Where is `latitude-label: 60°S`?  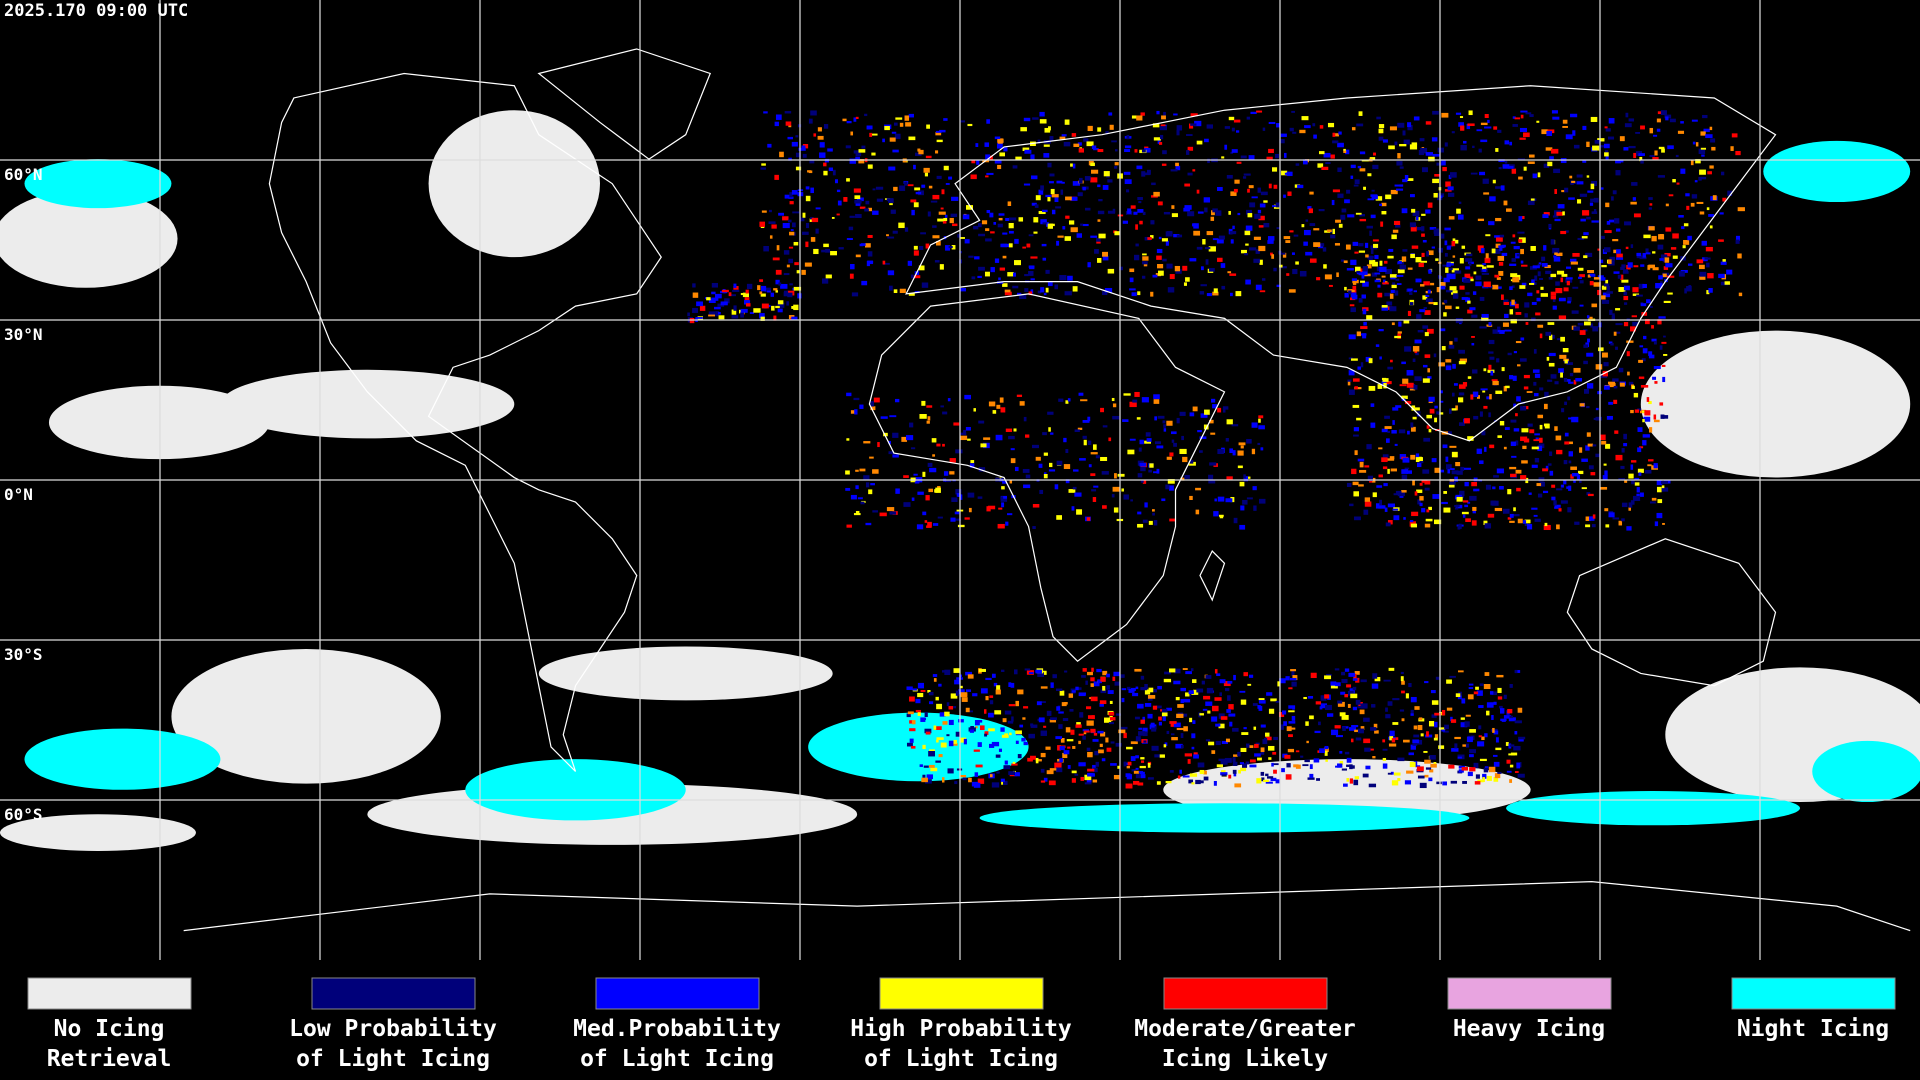 latitude-label: 60°S is located at coordinates (23, 814).